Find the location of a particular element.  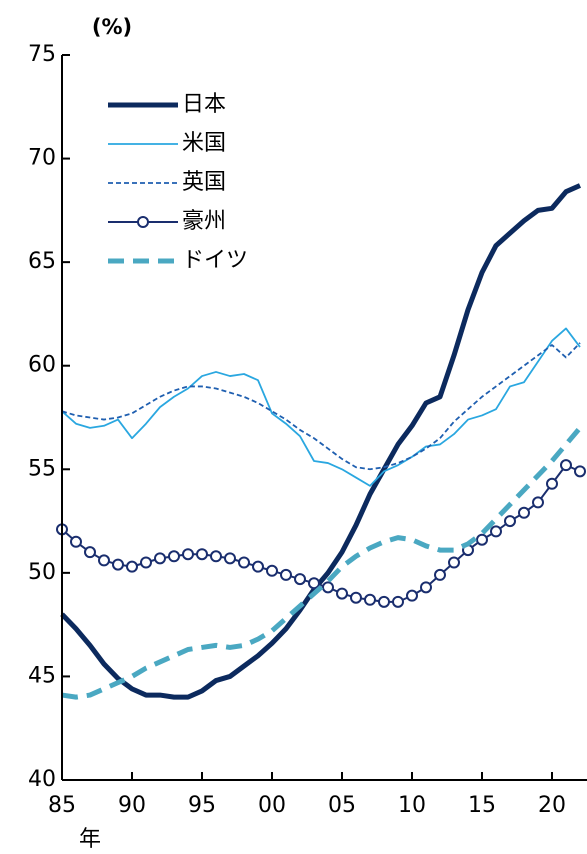

y-tick-label: 75 is located at coordinates (42, 54).